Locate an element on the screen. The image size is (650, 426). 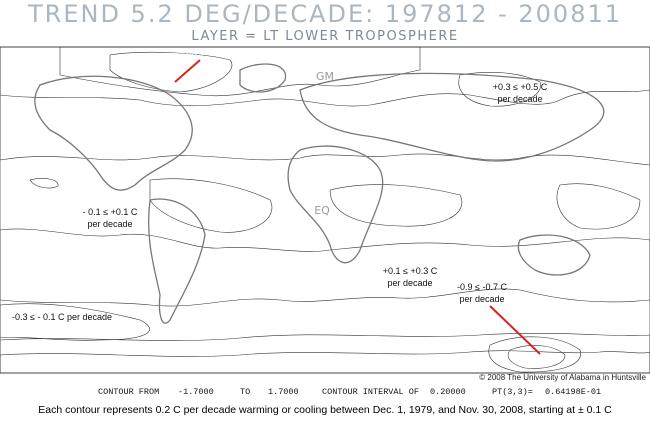
contour-text: TO is located at coordinates (245, 392).